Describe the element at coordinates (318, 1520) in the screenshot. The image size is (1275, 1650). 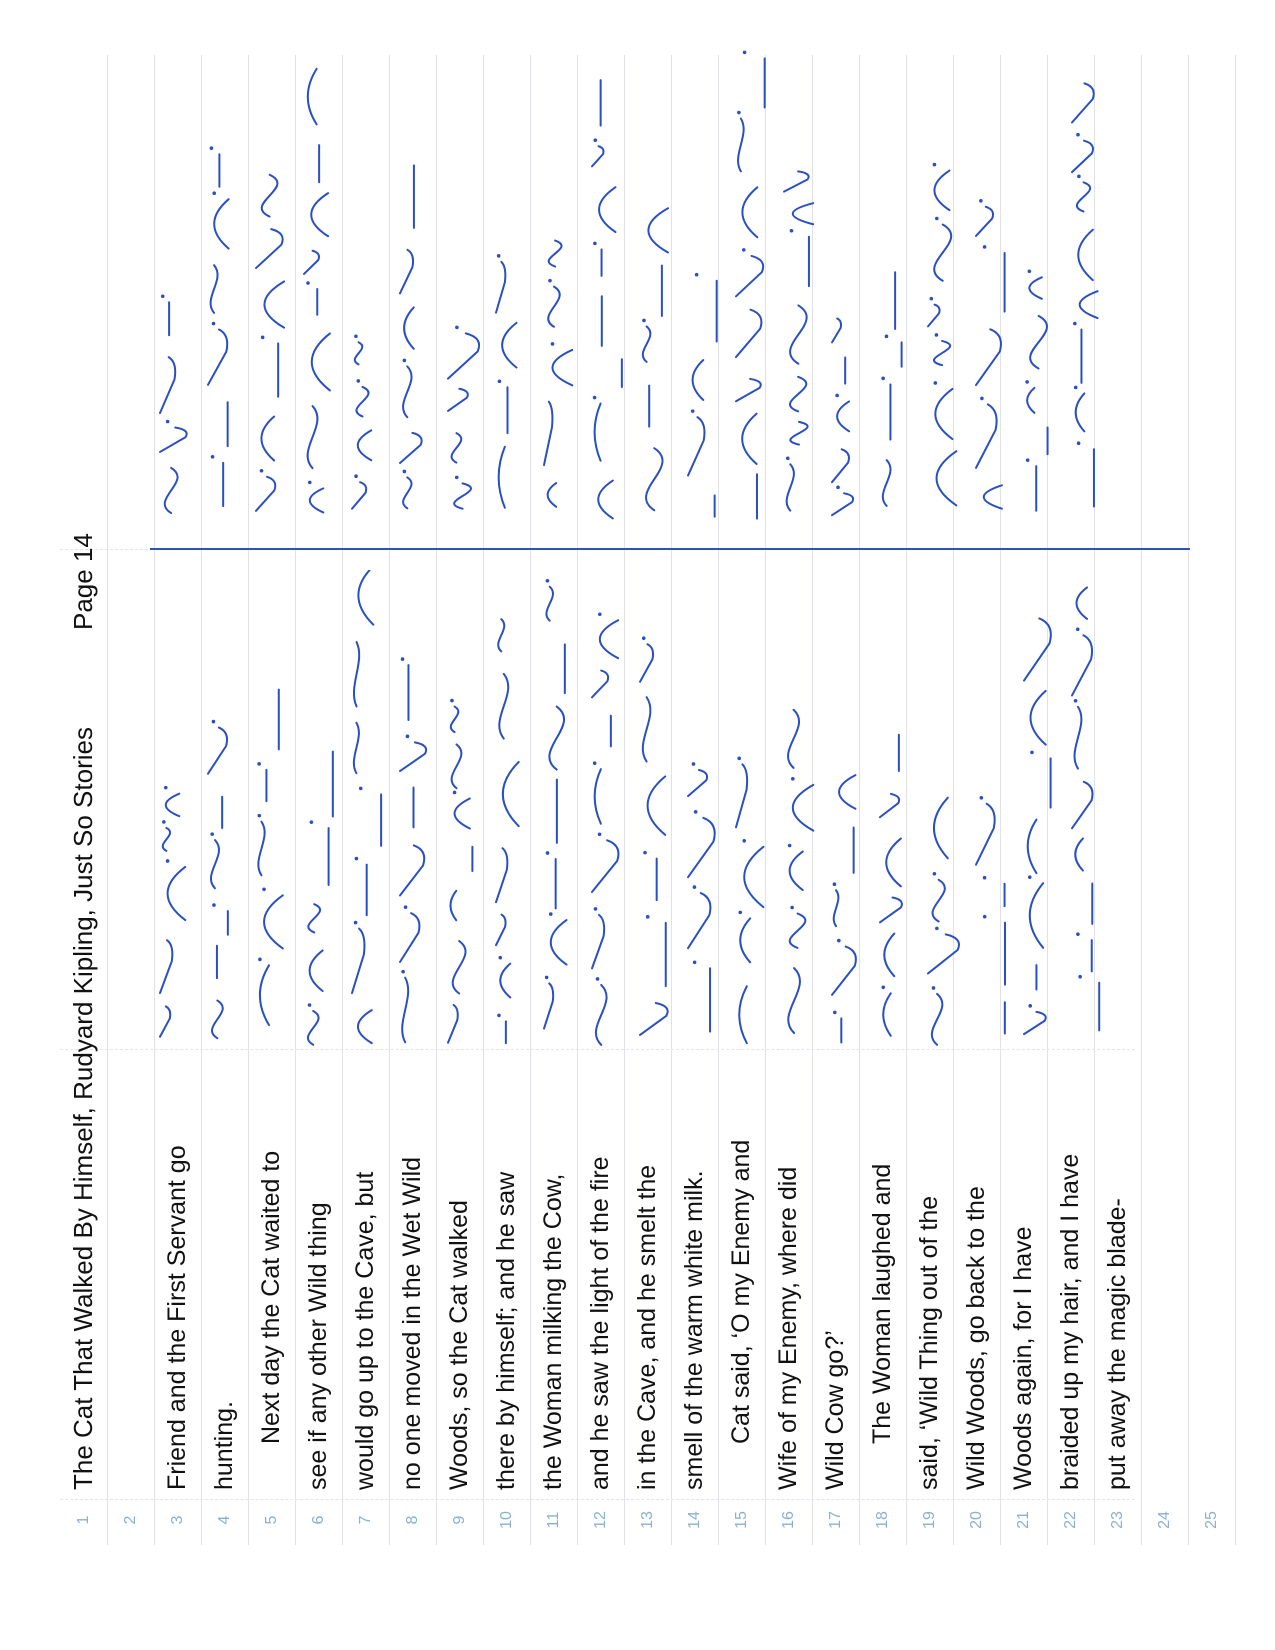
I see `line-number: 6` at that location.